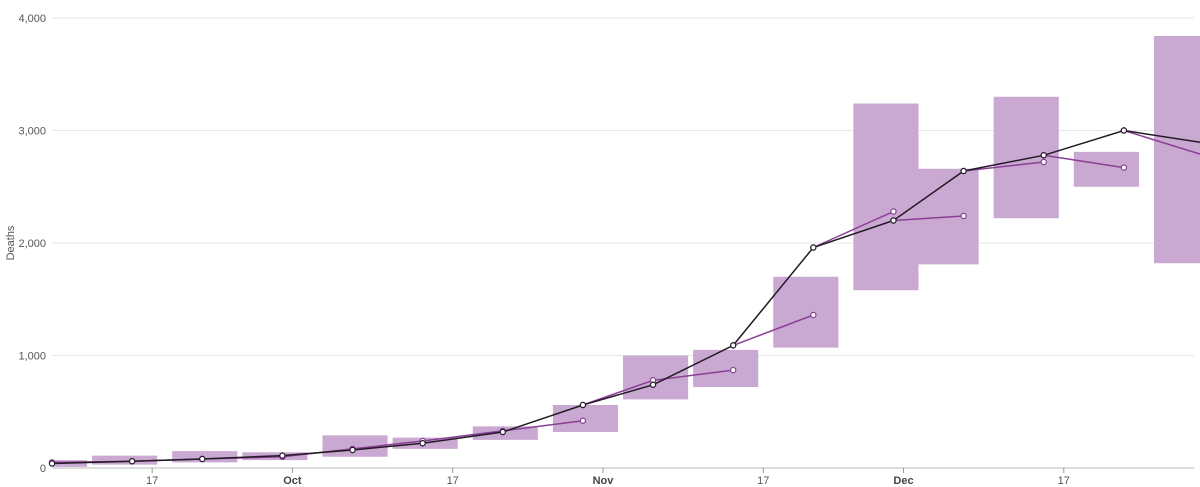  I want to click on y-tick-label: 2,000, so click(32, 244).